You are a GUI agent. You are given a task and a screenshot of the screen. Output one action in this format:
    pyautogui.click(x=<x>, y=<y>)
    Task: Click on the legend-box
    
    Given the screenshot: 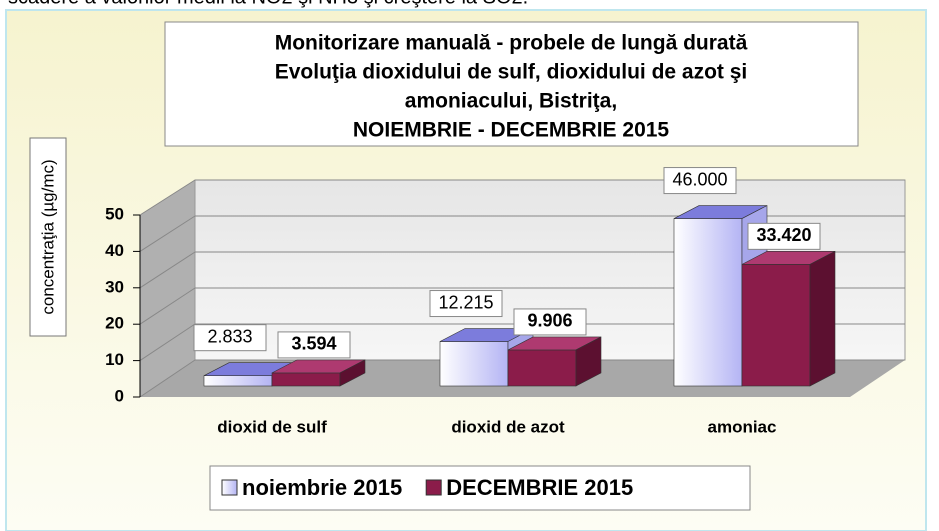 What is the action you would take?
    pyautogui.click(x=480, y=488)
    